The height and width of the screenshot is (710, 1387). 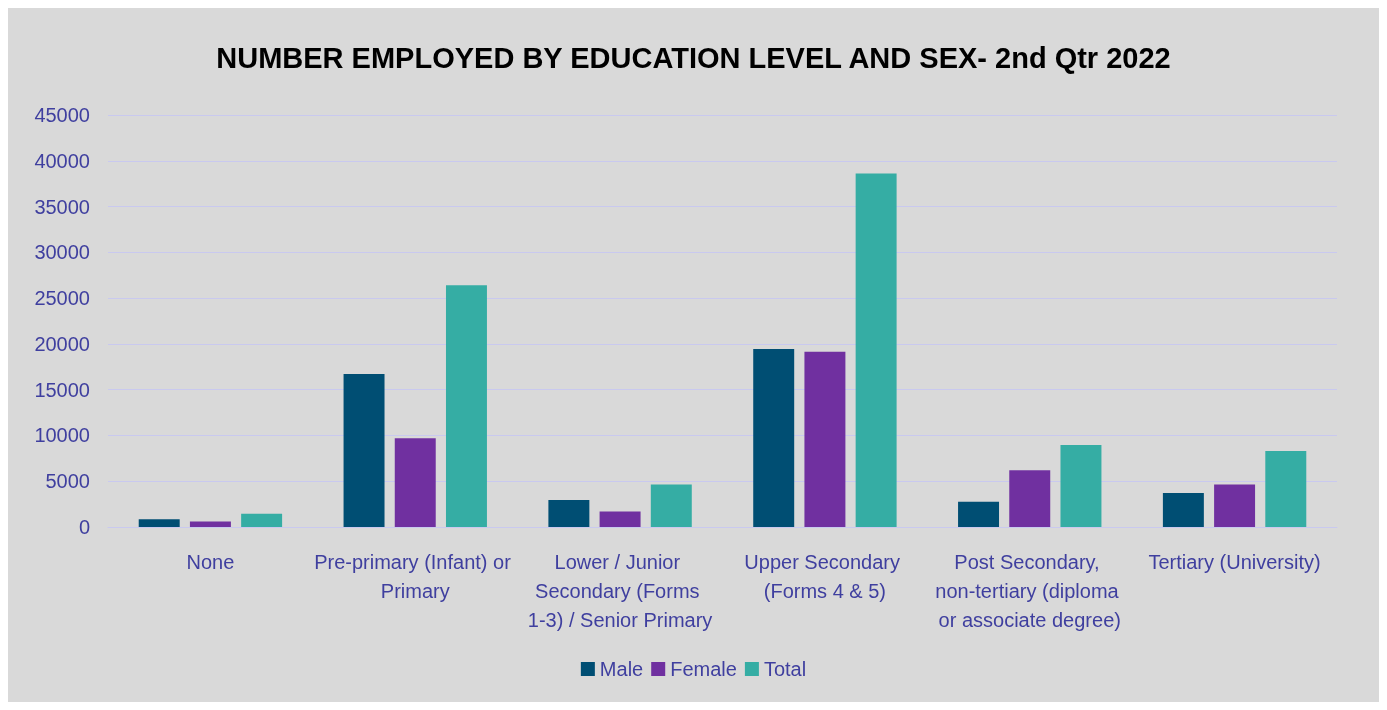 What do you see at coordinates (62, 343) in the screenshot?
I see `y-tick-label: 20000` at bounding box center [62, 343].